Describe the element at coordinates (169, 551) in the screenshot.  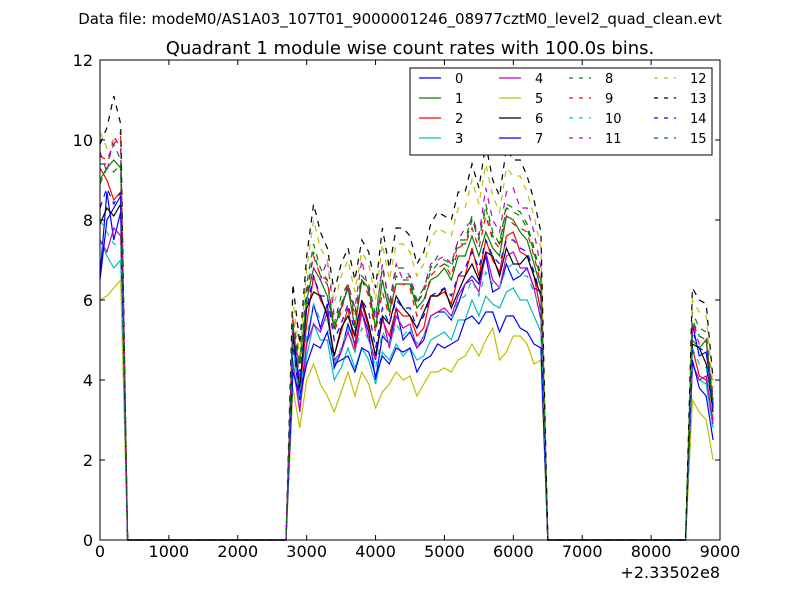
I see `x-tick-label: 1000` at that location.